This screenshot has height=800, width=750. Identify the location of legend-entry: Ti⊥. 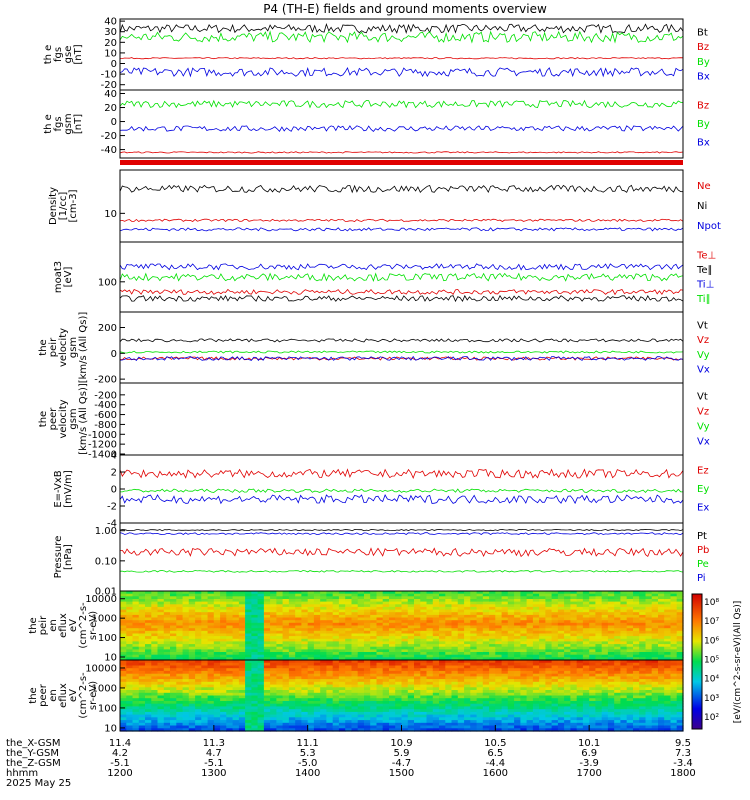
(705, 284).